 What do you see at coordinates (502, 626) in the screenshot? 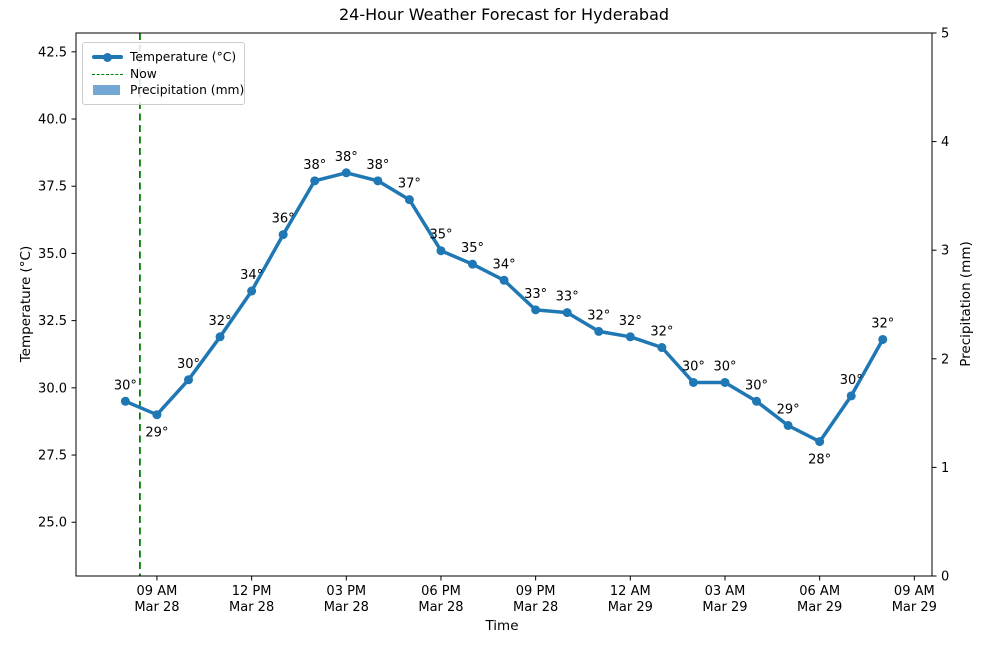
I see `x-axis-label-time: Time` at bounding box center [502, 626].